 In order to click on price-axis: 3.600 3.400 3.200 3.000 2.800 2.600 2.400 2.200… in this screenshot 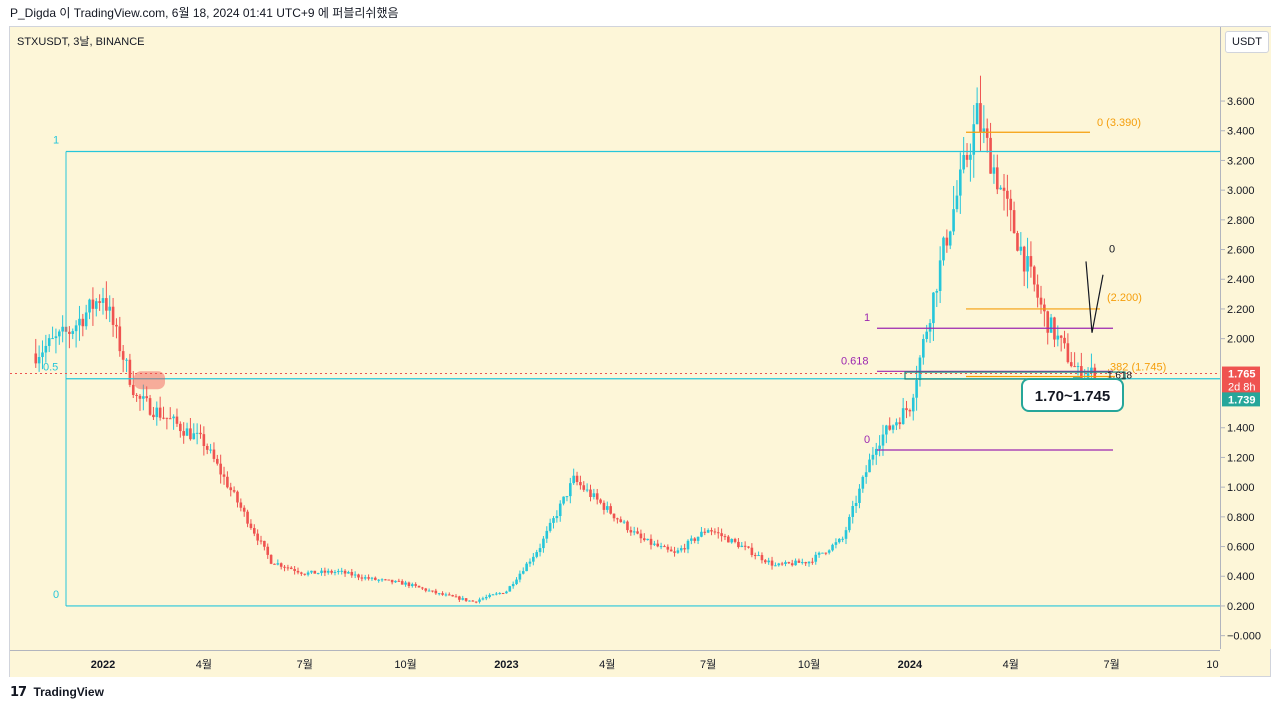, I will do `click(1245, 349)`.